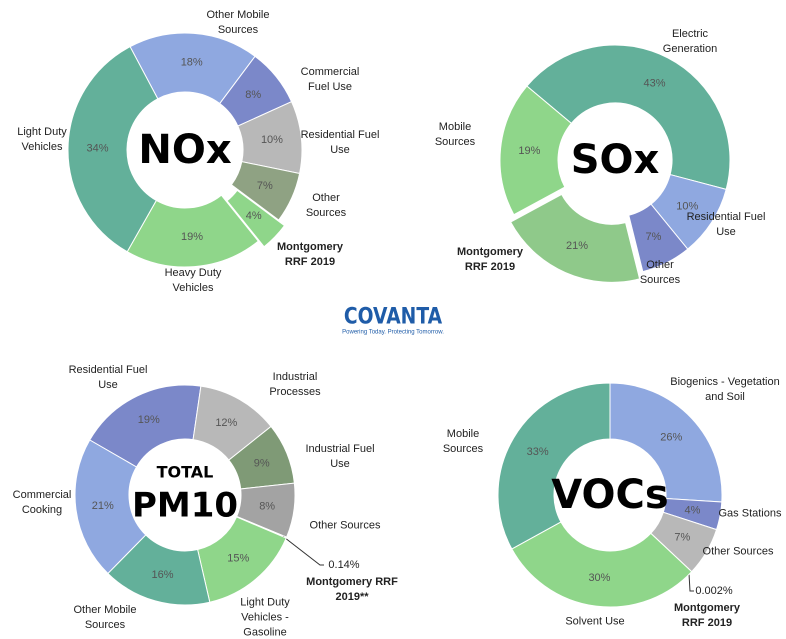  What do you see at coordinates (343, 565) in the screenshot?
I see `value-label: 0.14%` at bounding box center [343, 565].